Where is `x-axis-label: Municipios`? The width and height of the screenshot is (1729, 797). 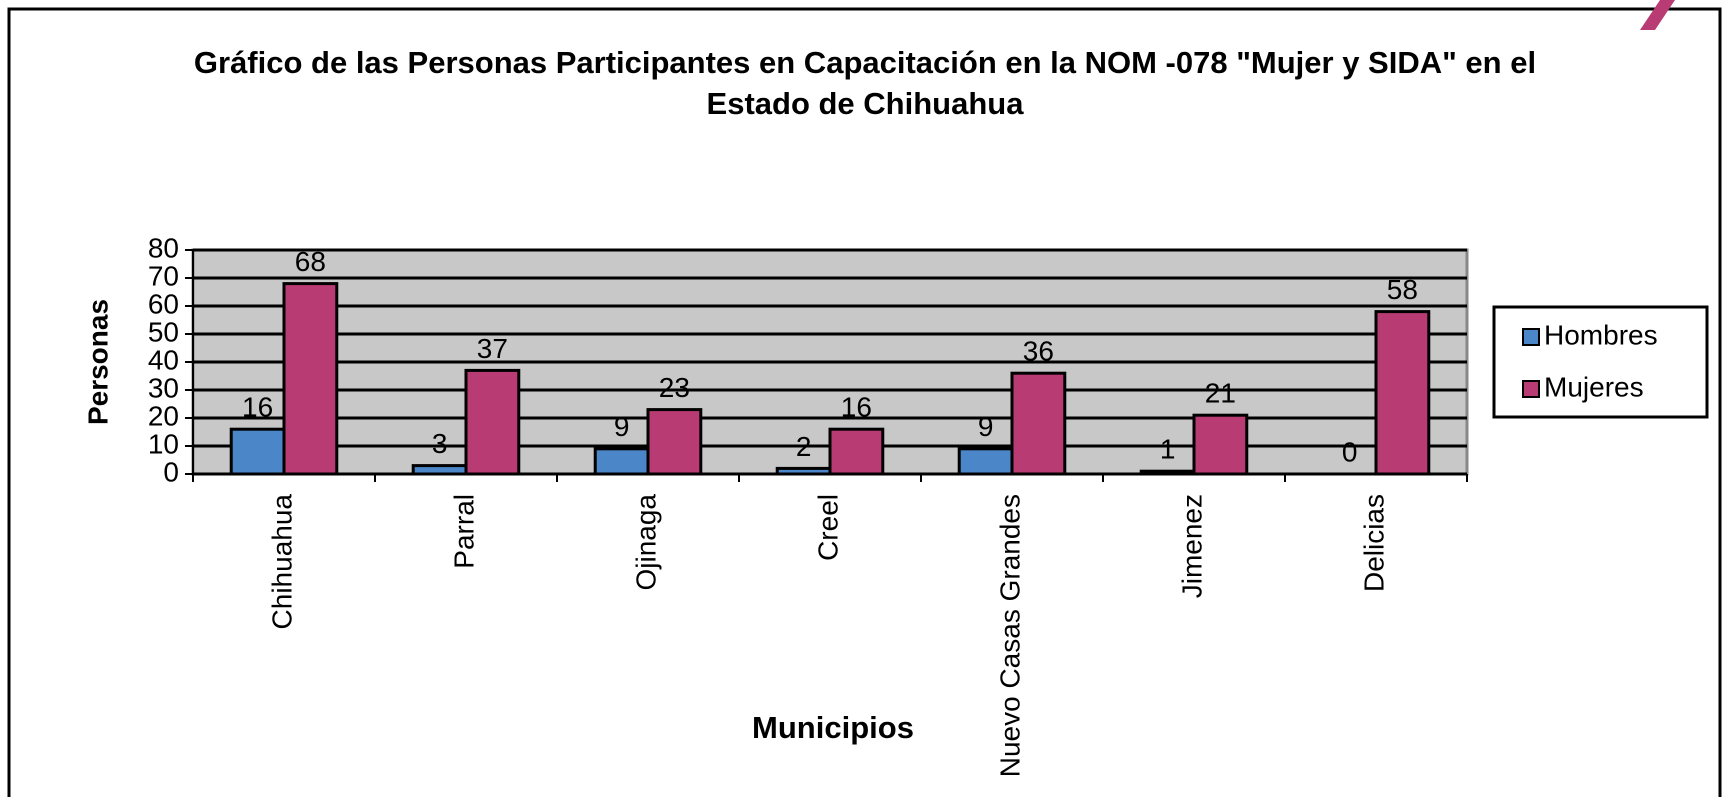
x-axis-label: Municipios is located at coordinates (833, 727).